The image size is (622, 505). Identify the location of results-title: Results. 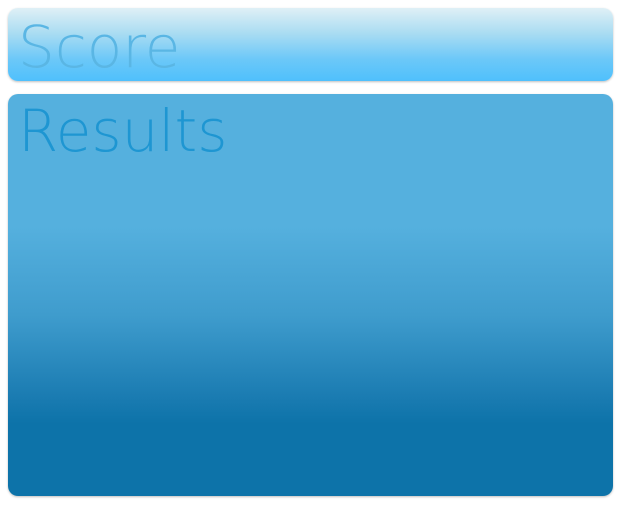
(123, 131).